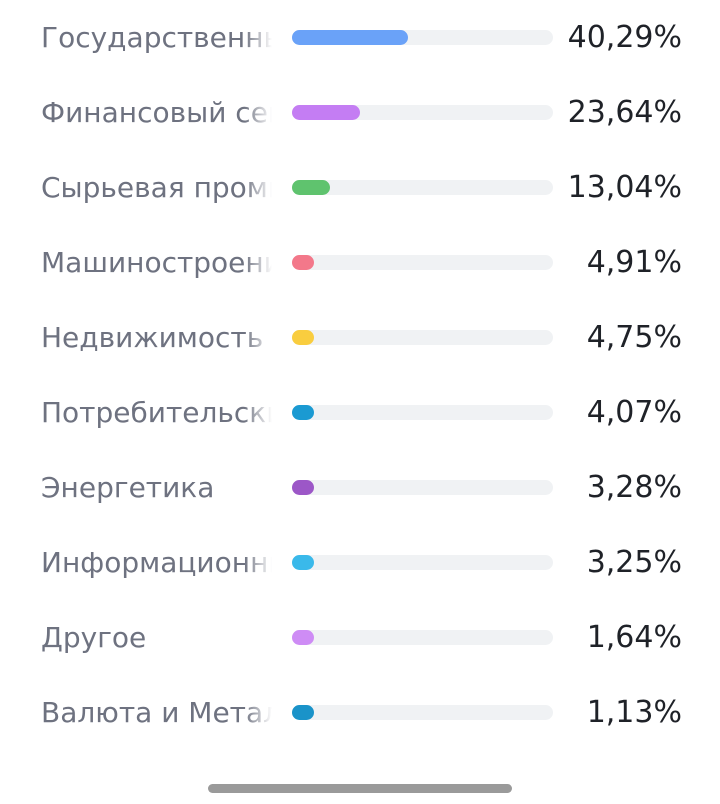  What do you see at coordinates (94, 637) in the screenshot?
I see `sector-label: Другое` at bounding box center [94, 637].